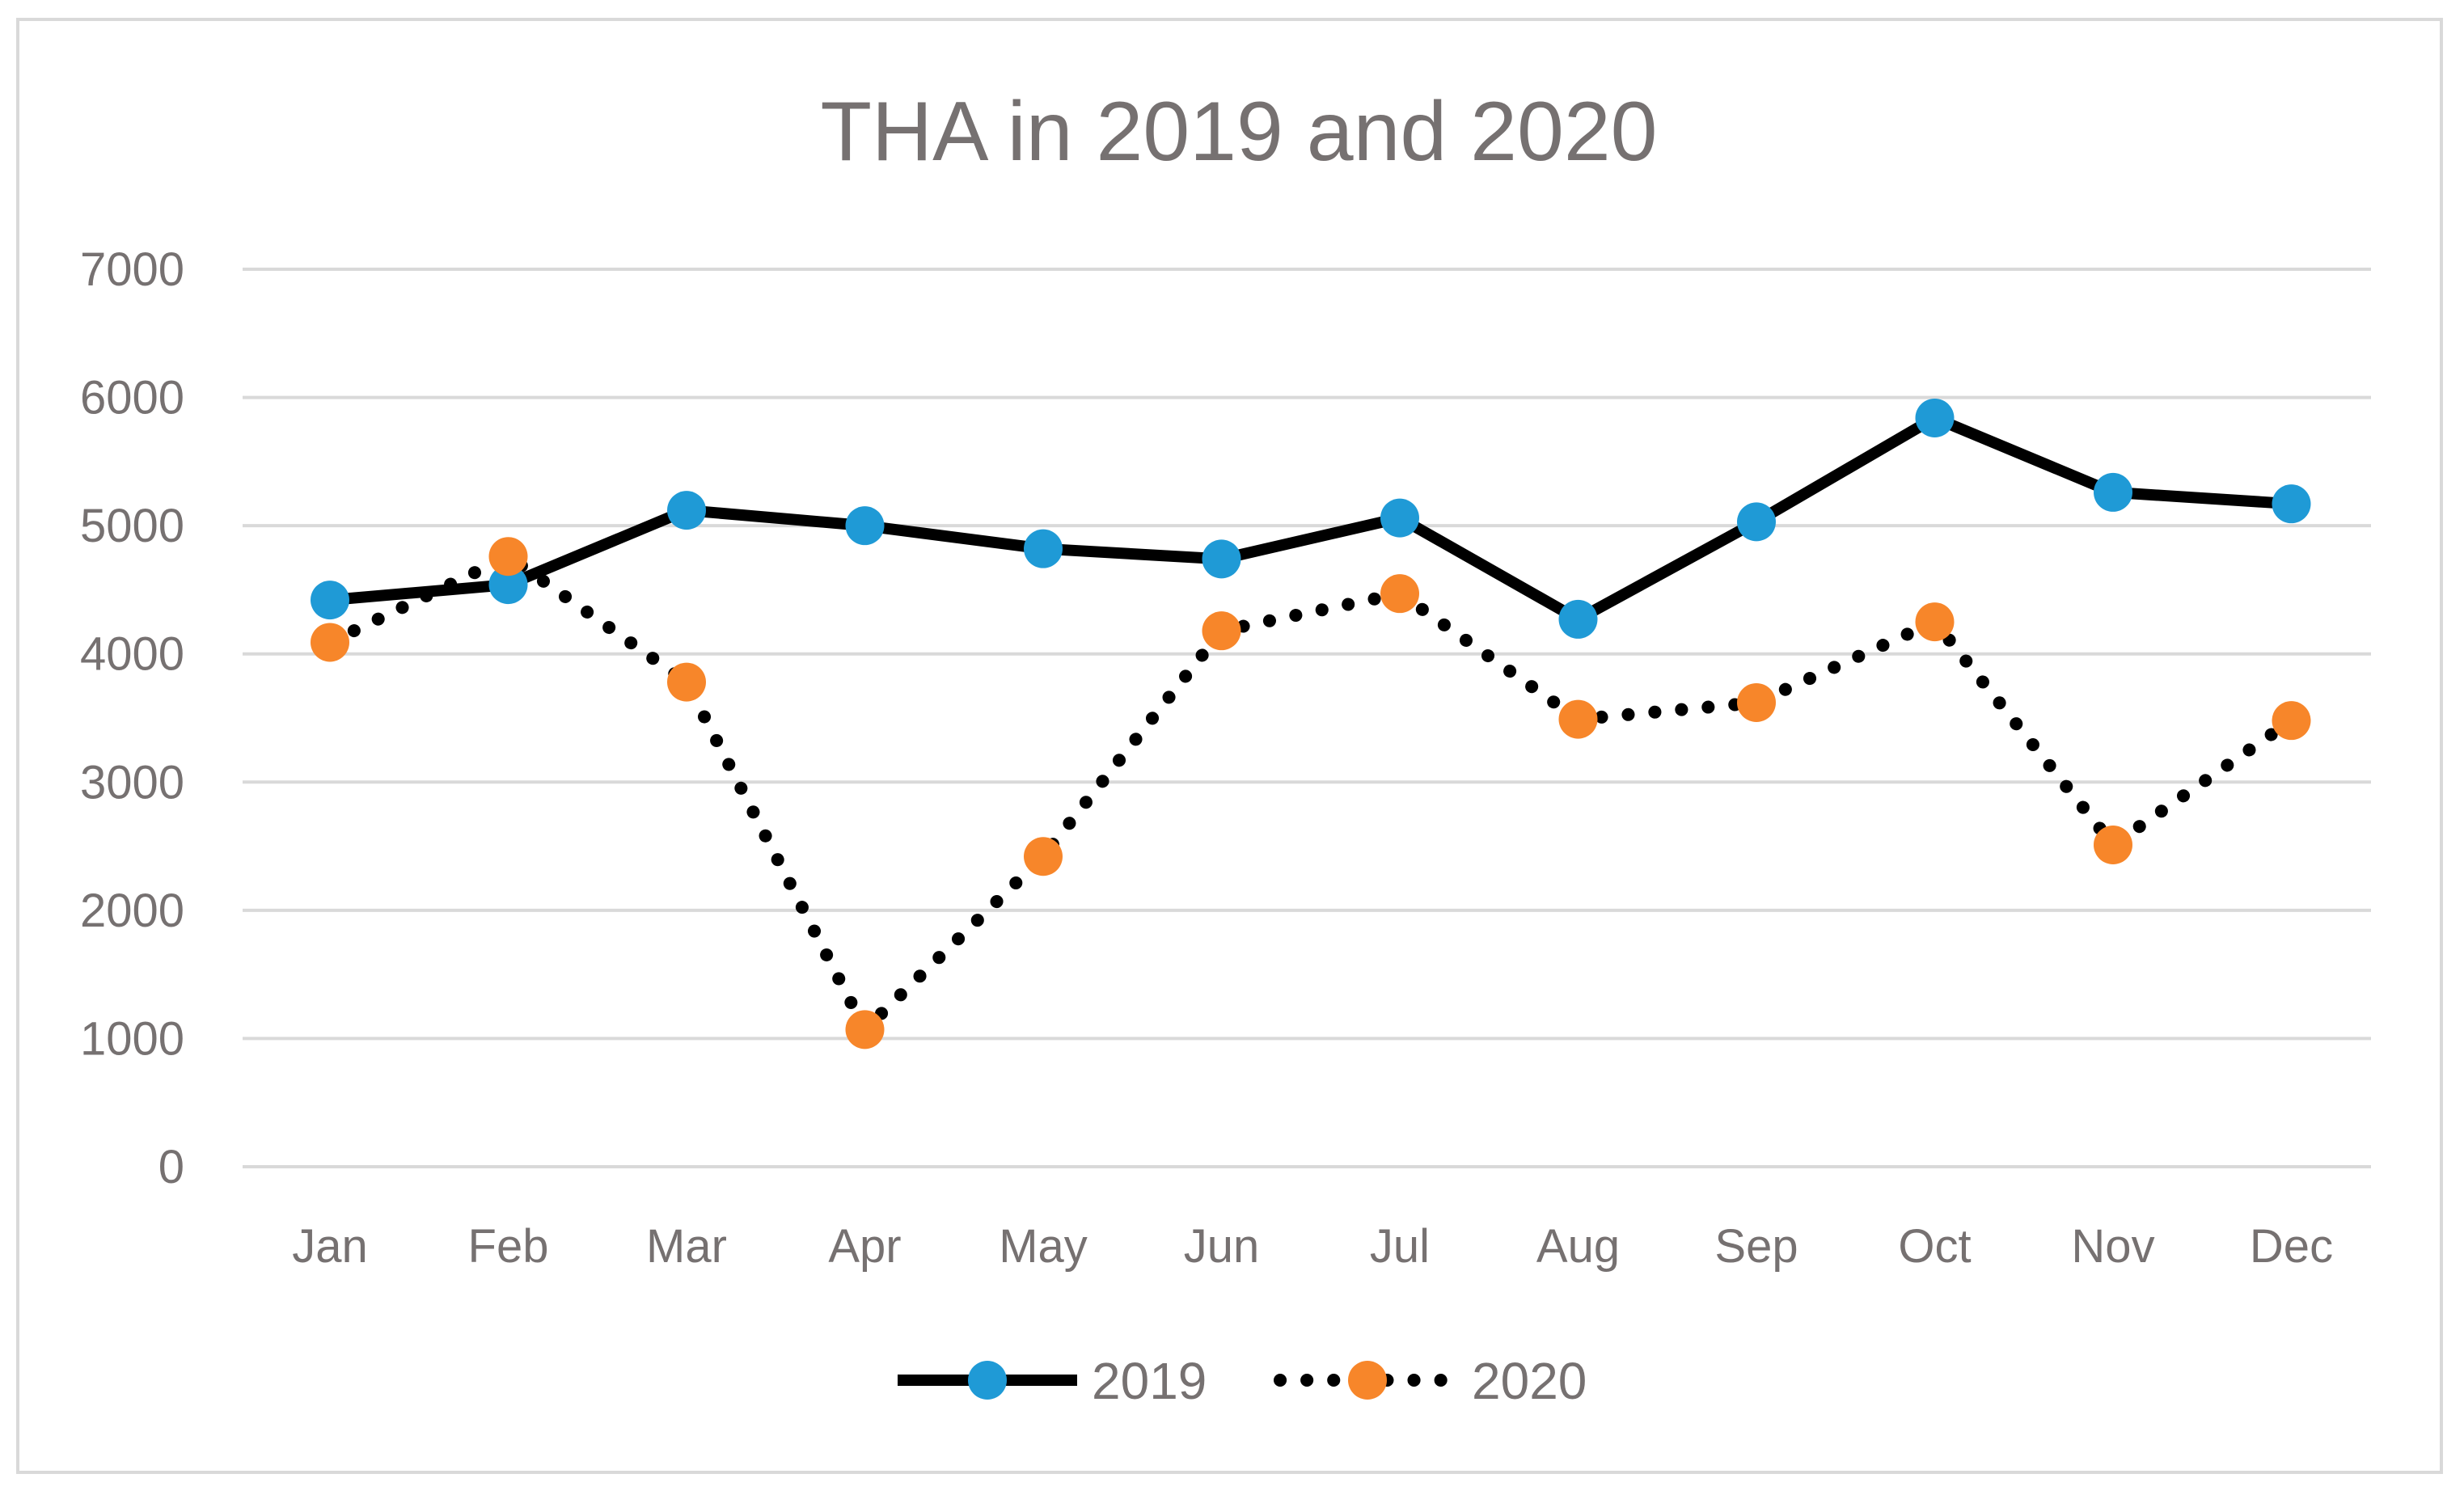 Image resolution: width=2464 pixels, height=1495 pixels. I want to click on y-axis-ticks: 0 1000 2000 3000 4000 5000 6000 7000, so click(132, 718).